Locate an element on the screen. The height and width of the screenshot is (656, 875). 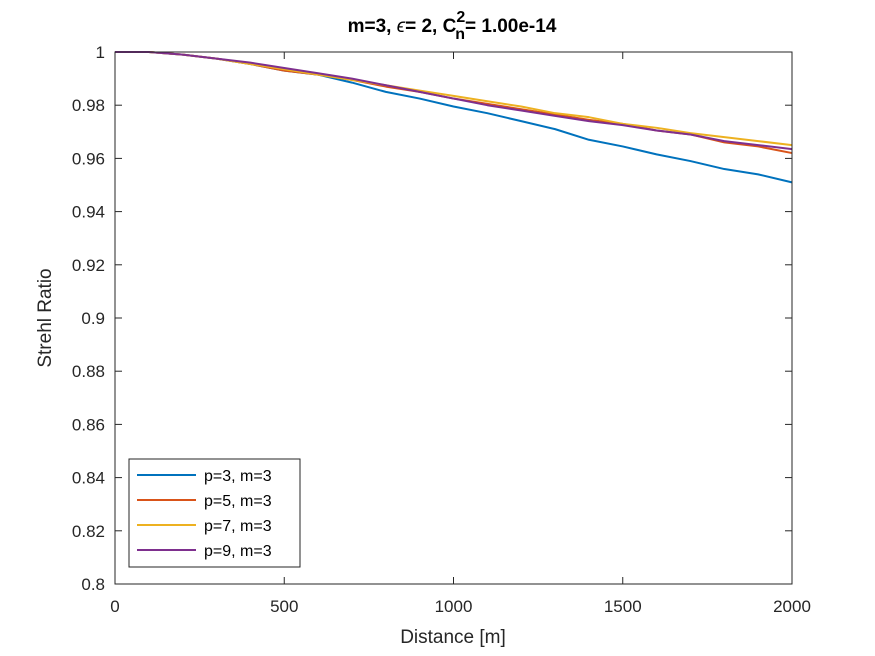
legend-label: p=7, m=3 is located at coordinates (238, 526).